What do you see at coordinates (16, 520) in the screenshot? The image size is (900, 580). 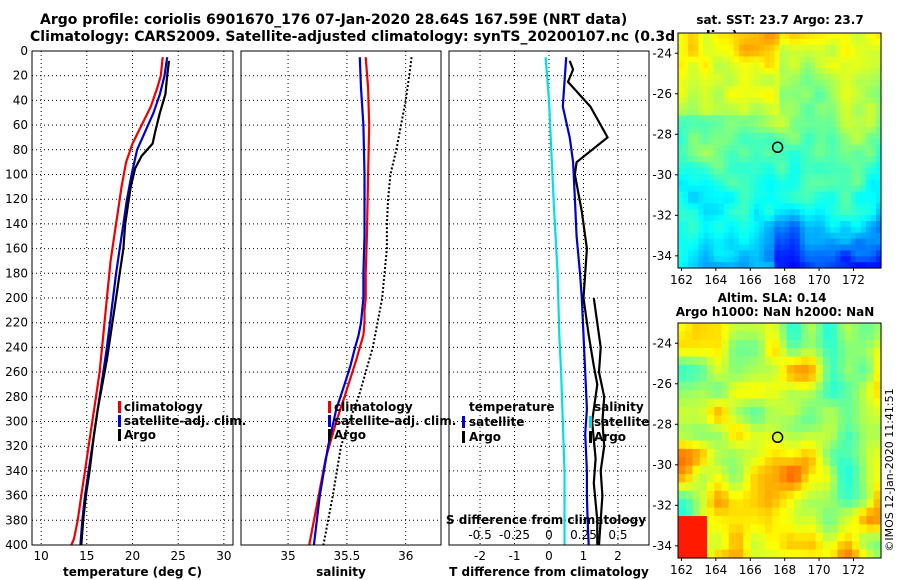 I see `depth-tick-label: 380` at bounding box center [16, 520].